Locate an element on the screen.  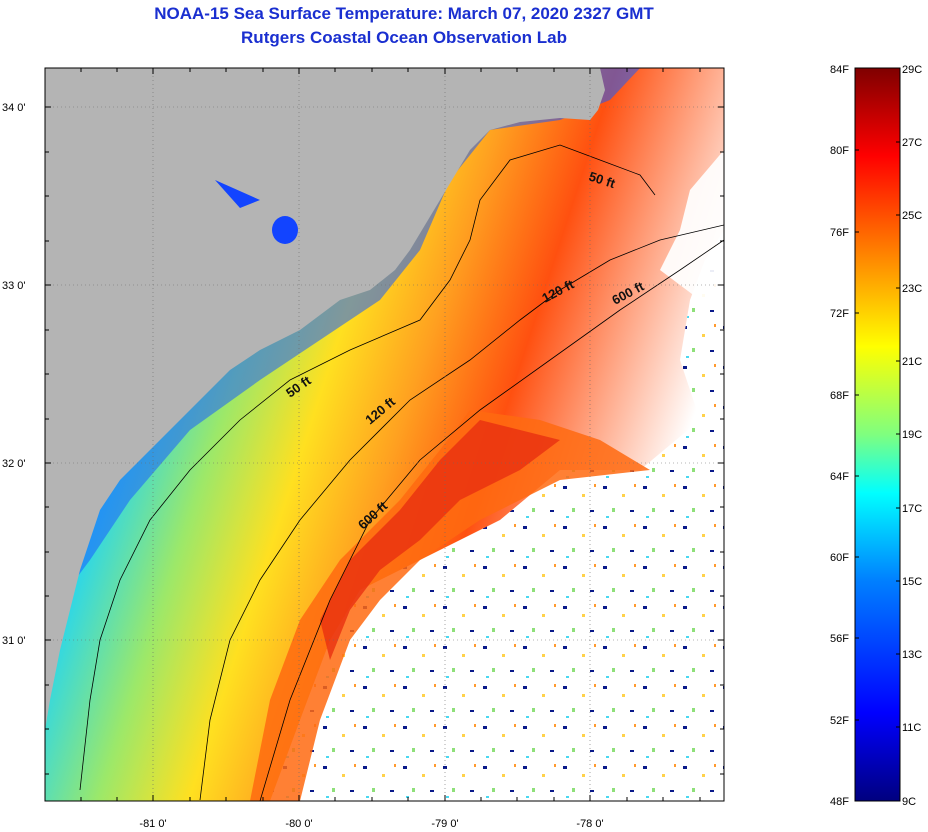
lat-tick-32: 32 0' is located at coordinates (14, 464).